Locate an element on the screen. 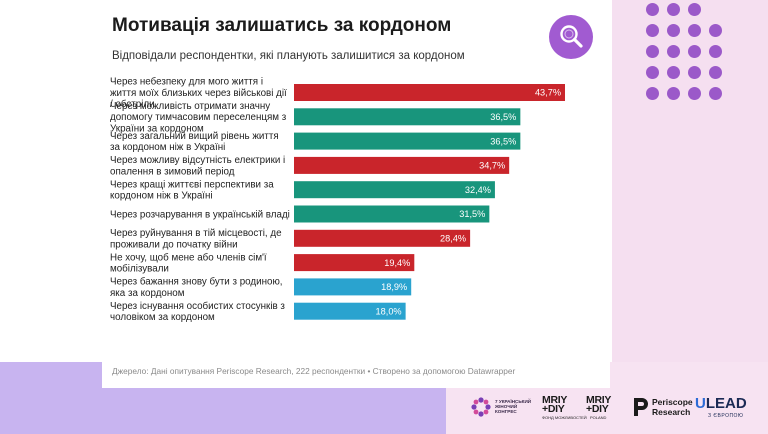 This screenshot has width=768, height=434. category-label: Через руйнування в тій місцевості, де is located at coordinates (196, 233).